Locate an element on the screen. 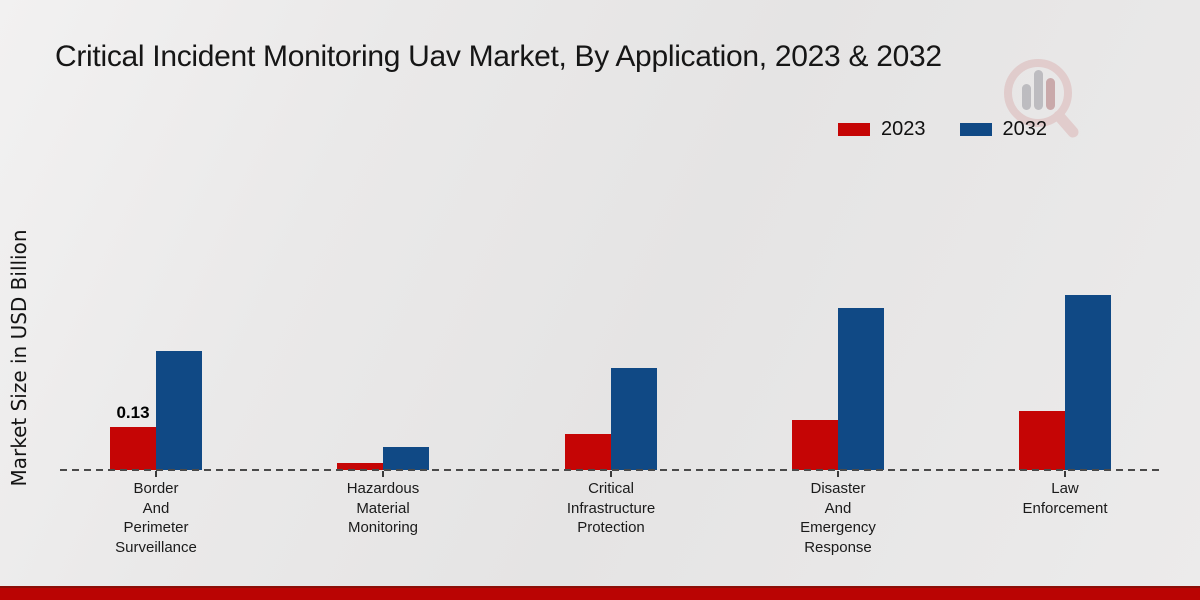  legend-label-2032: 2032 is located at coordinates (1025, 129).